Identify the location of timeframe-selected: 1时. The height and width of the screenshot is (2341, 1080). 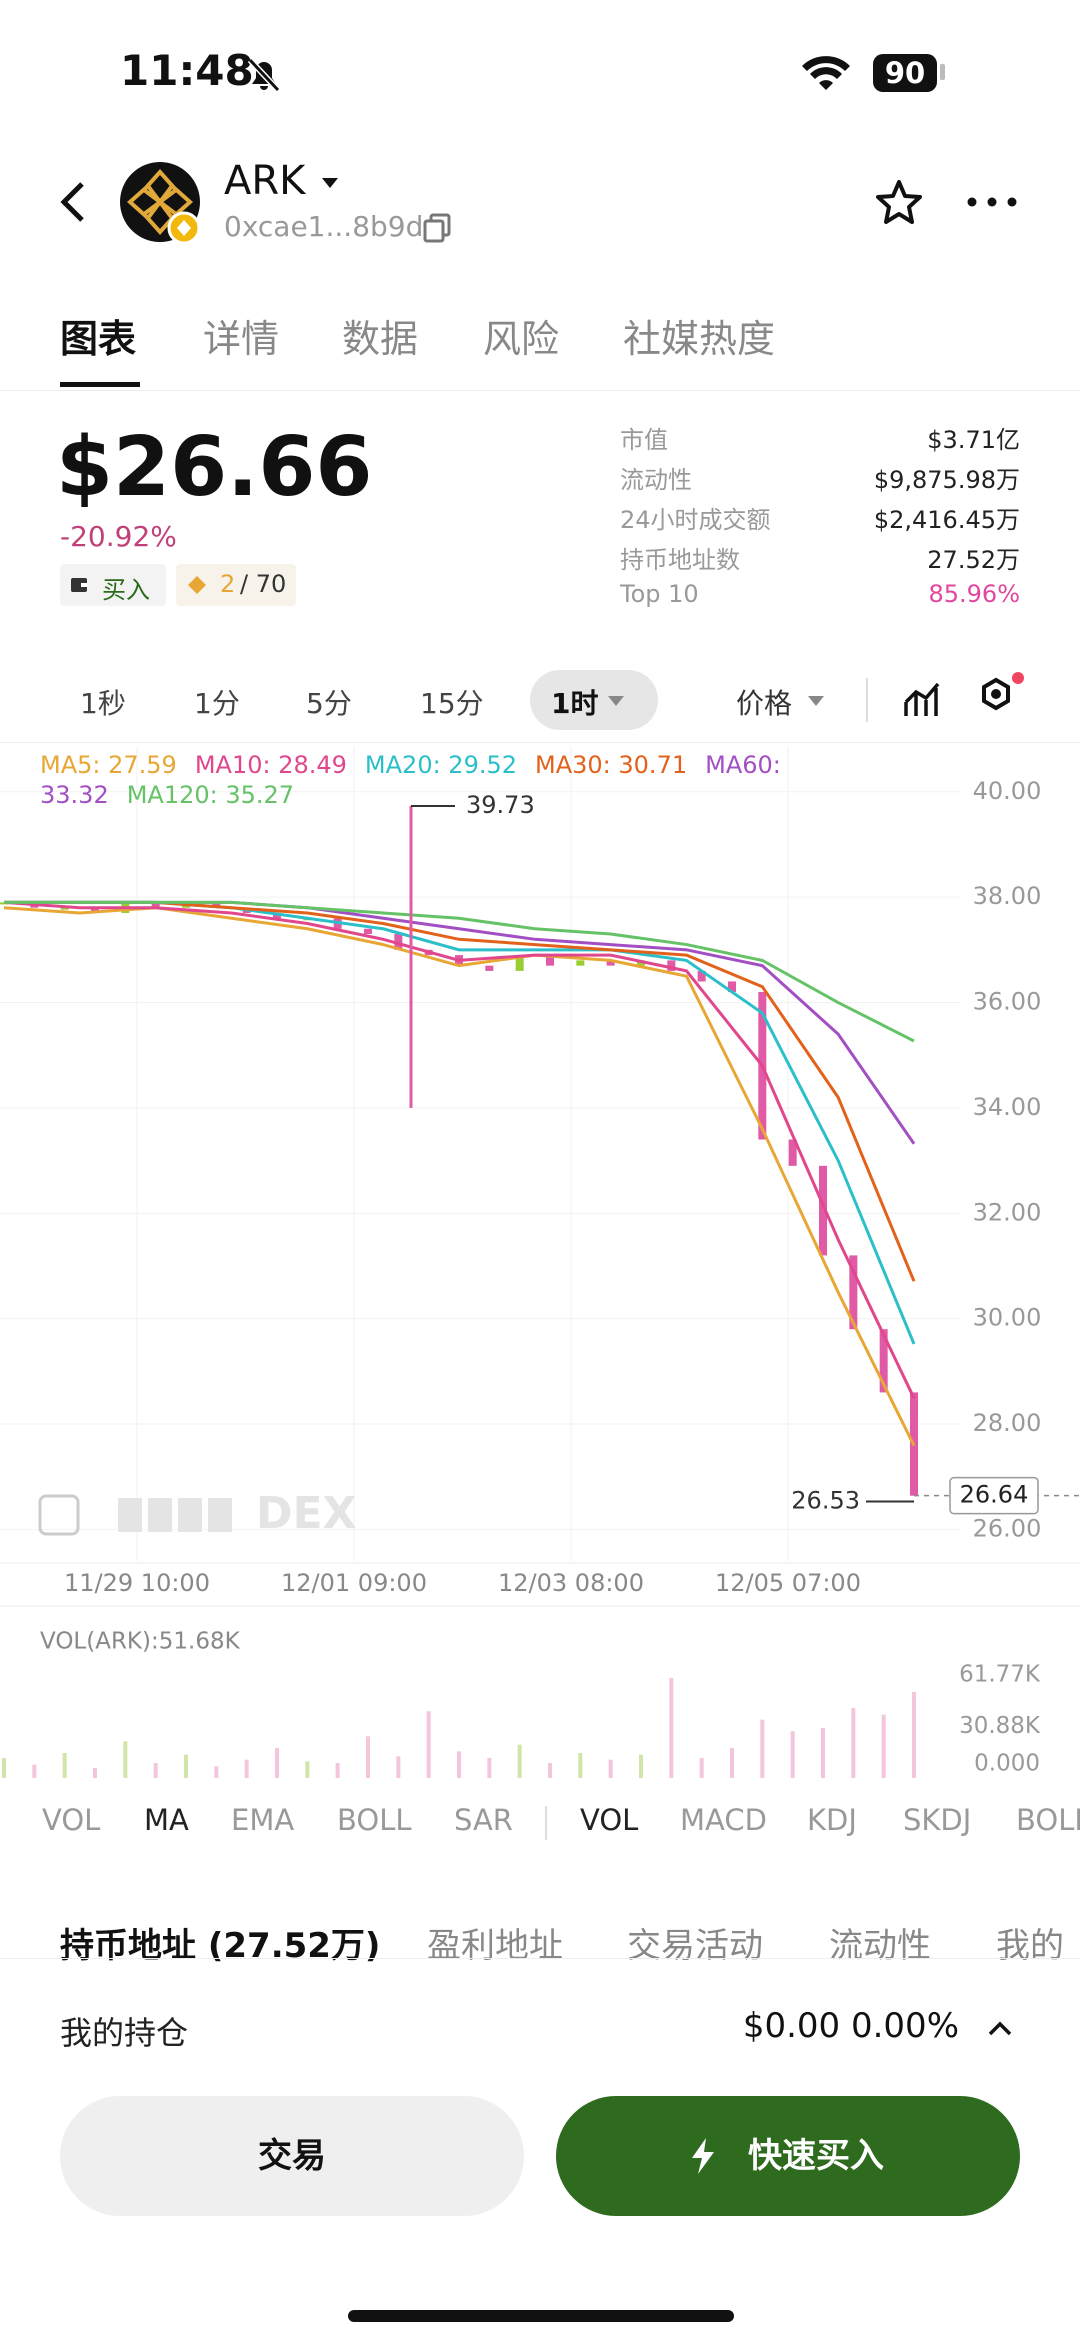
(575, 703).